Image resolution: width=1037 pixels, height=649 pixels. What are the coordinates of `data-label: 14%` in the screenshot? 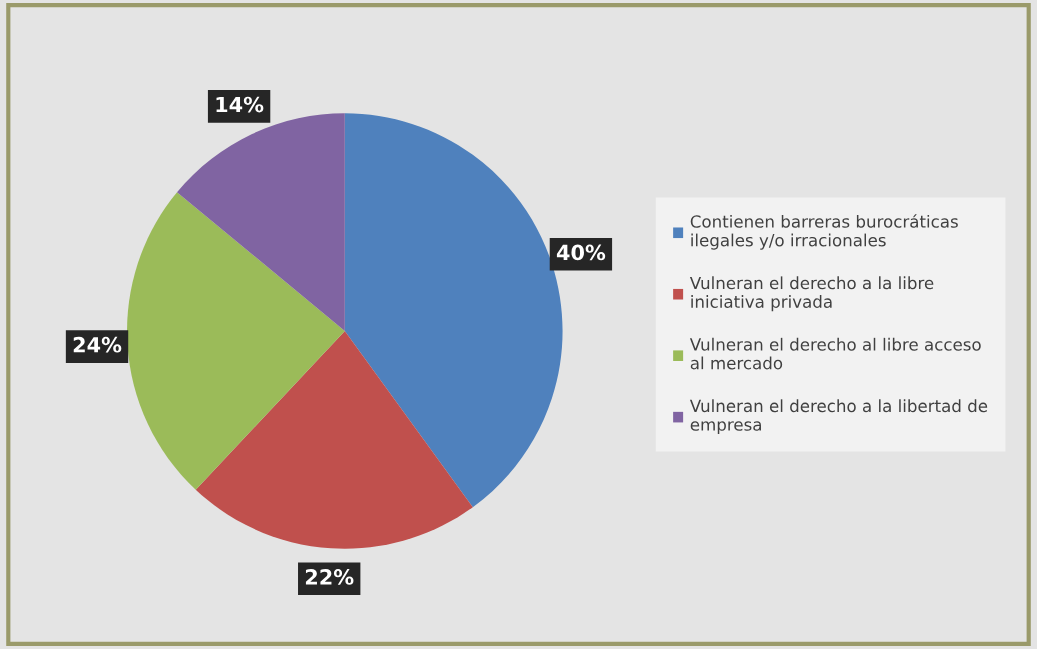 It's located at (240, 104).